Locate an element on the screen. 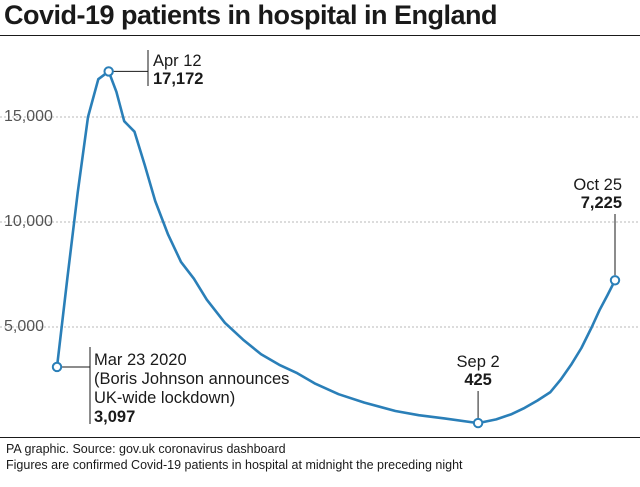 The image size is (640, 487). y-tick-label-10000: 10,000 is located at coordinates (28, 221).